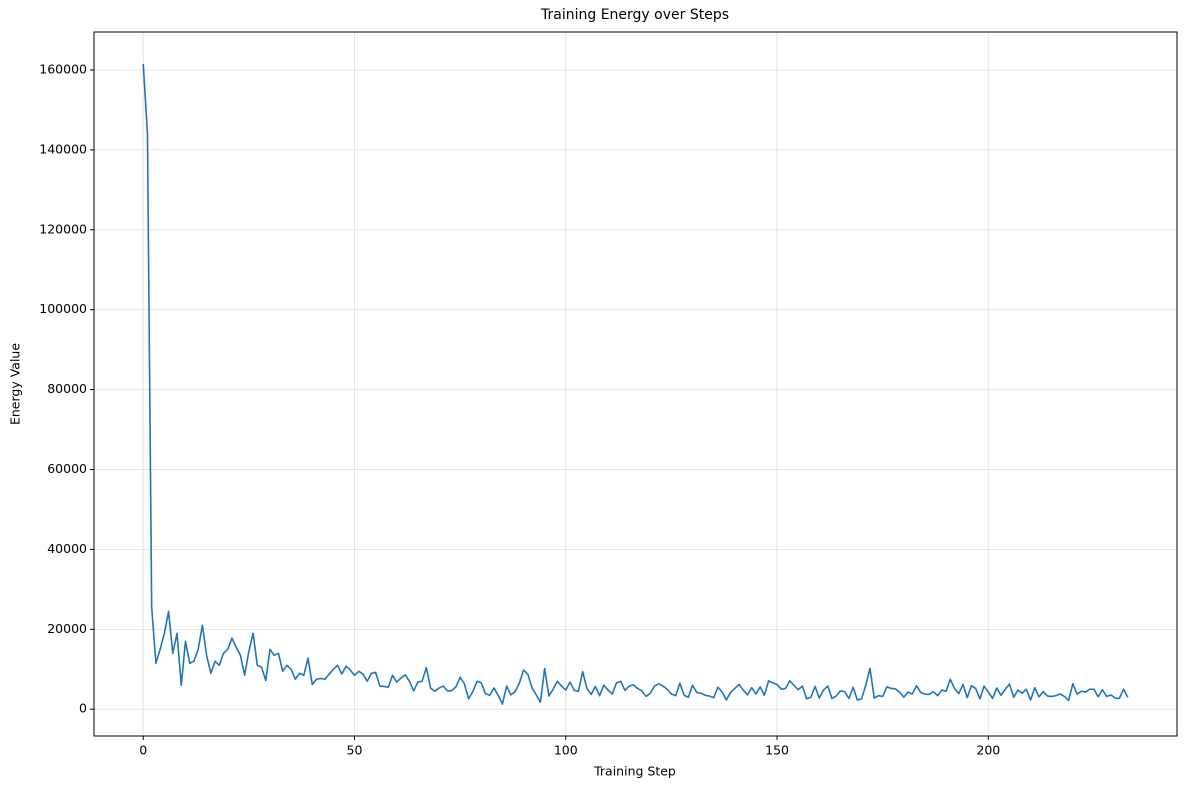 Image resolution: width=1189 pixels, height=794 pixels. What do you see at coordinates (67, 388) in the screenshot?
I see `y-tick-label: 80000` at bounding box center [67, 388].